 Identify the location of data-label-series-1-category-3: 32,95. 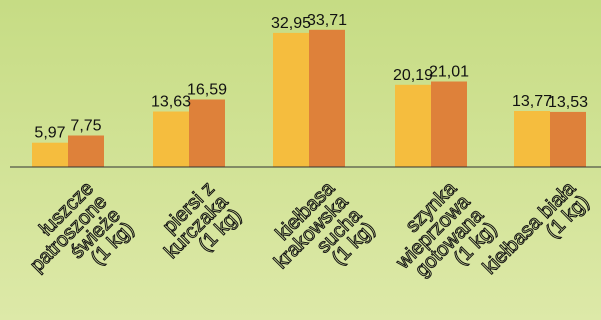
(291, 23).